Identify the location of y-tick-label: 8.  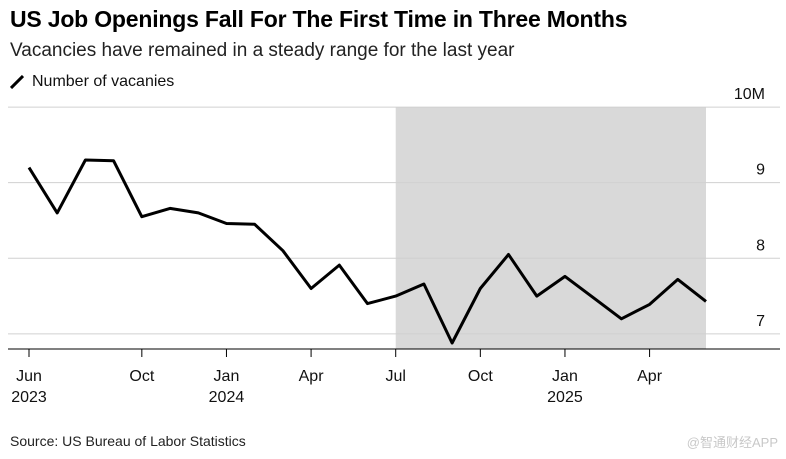
(760, 245).